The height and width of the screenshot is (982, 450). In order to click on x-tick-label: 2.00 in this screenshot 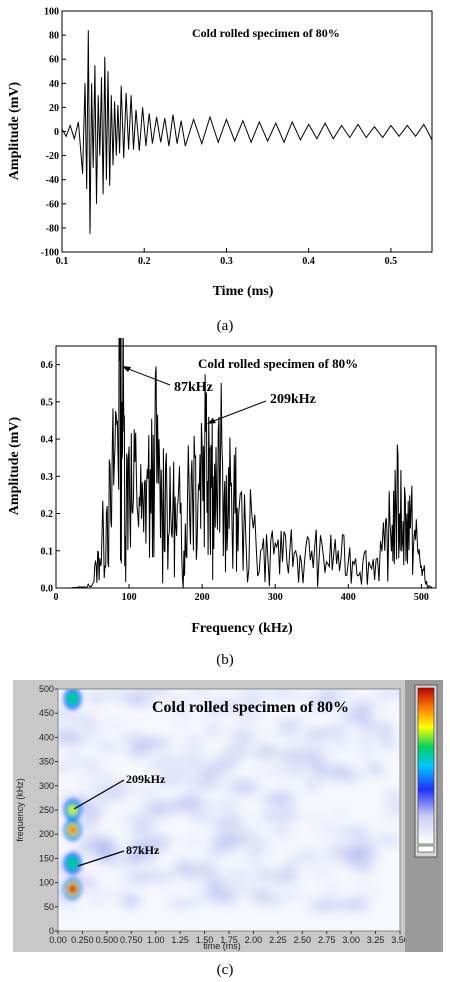, I will do `click(254, 940)`.